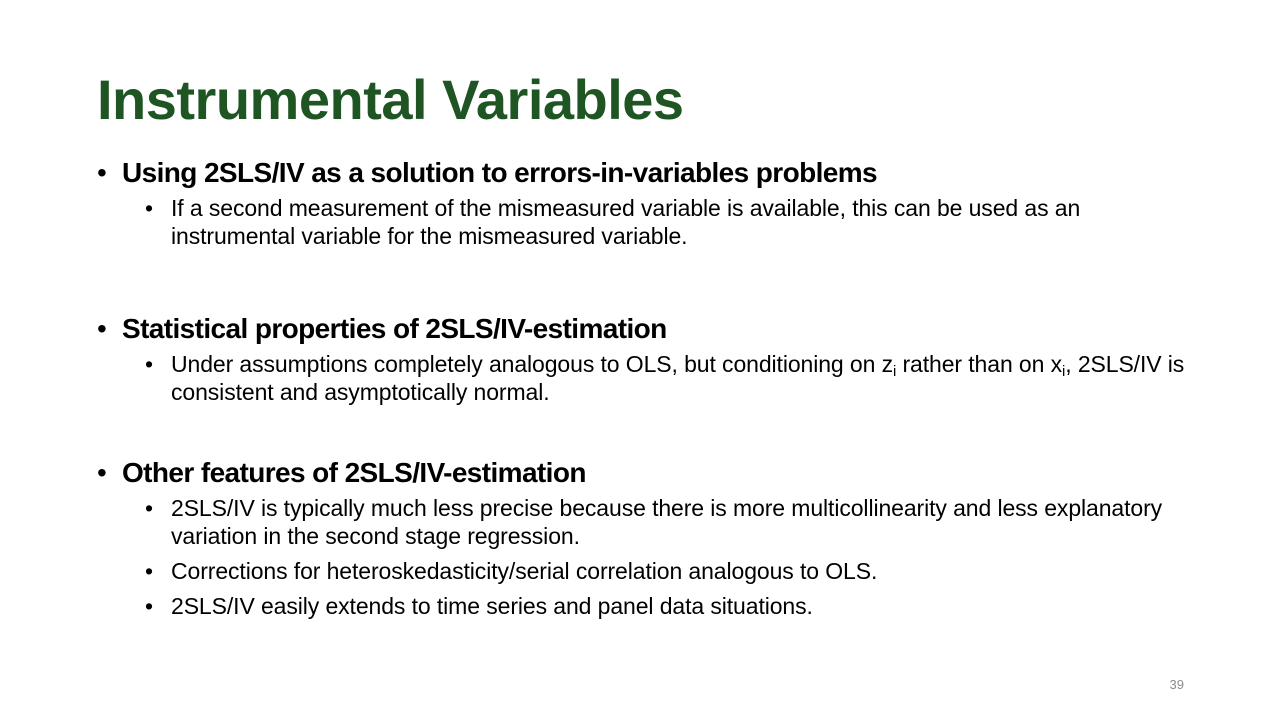 This screenshot has width=1280, height=720. I want to click on section-heading: • Other features of 2SLS/IV-estimation, so click(642, 473).